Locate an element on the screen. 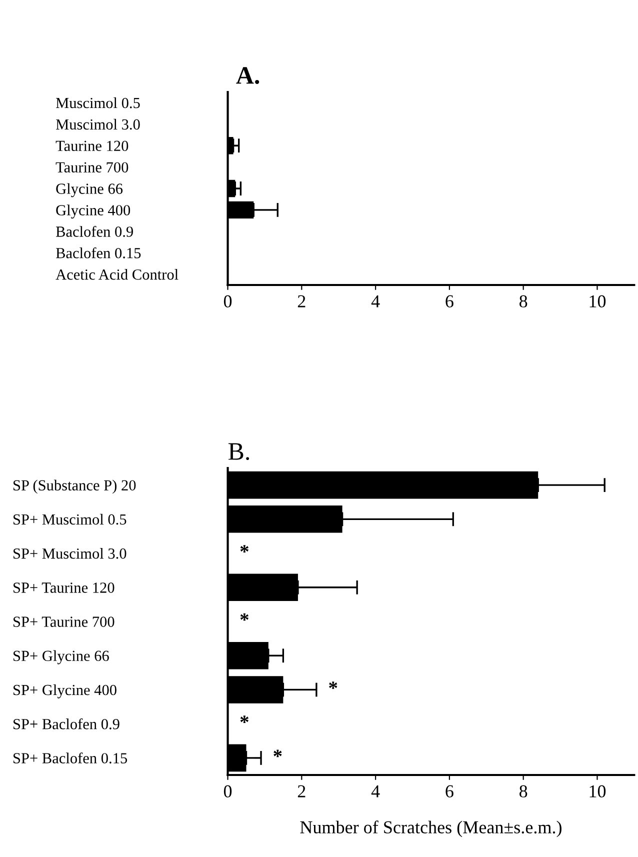  y-tick-label: Glycine 66 is located at coordinates (89, 190).